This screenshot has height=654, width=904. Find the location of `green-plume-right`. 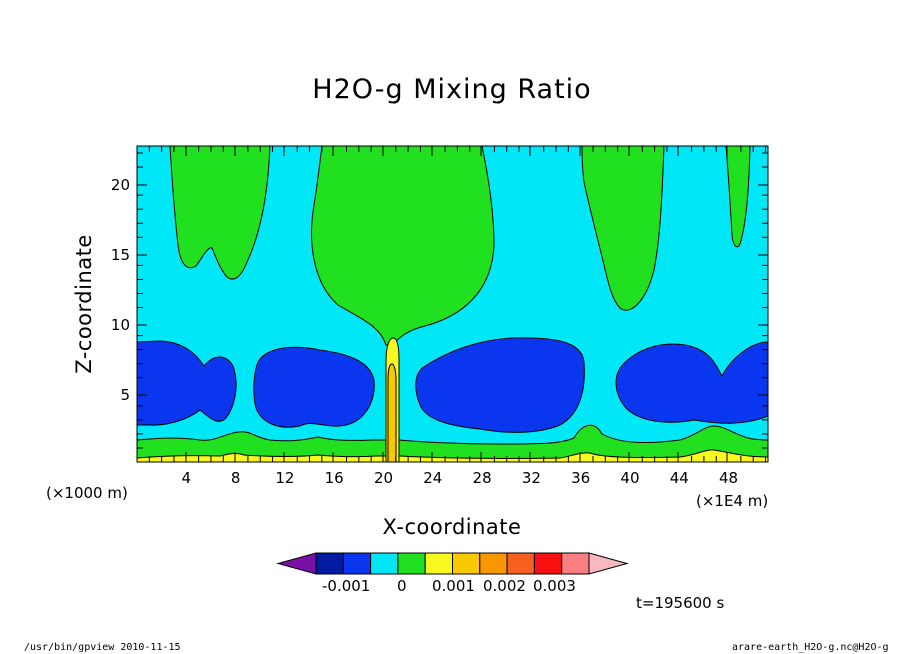

green-plume-right is located at coordinates (623, 228).